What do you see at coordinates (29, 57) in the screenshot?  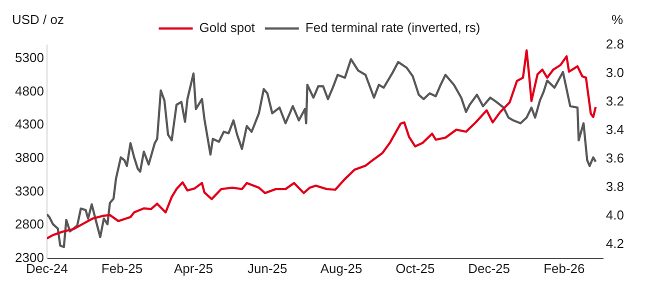 I see `y-tick-label: 5300` at bounding box center [29, 57].